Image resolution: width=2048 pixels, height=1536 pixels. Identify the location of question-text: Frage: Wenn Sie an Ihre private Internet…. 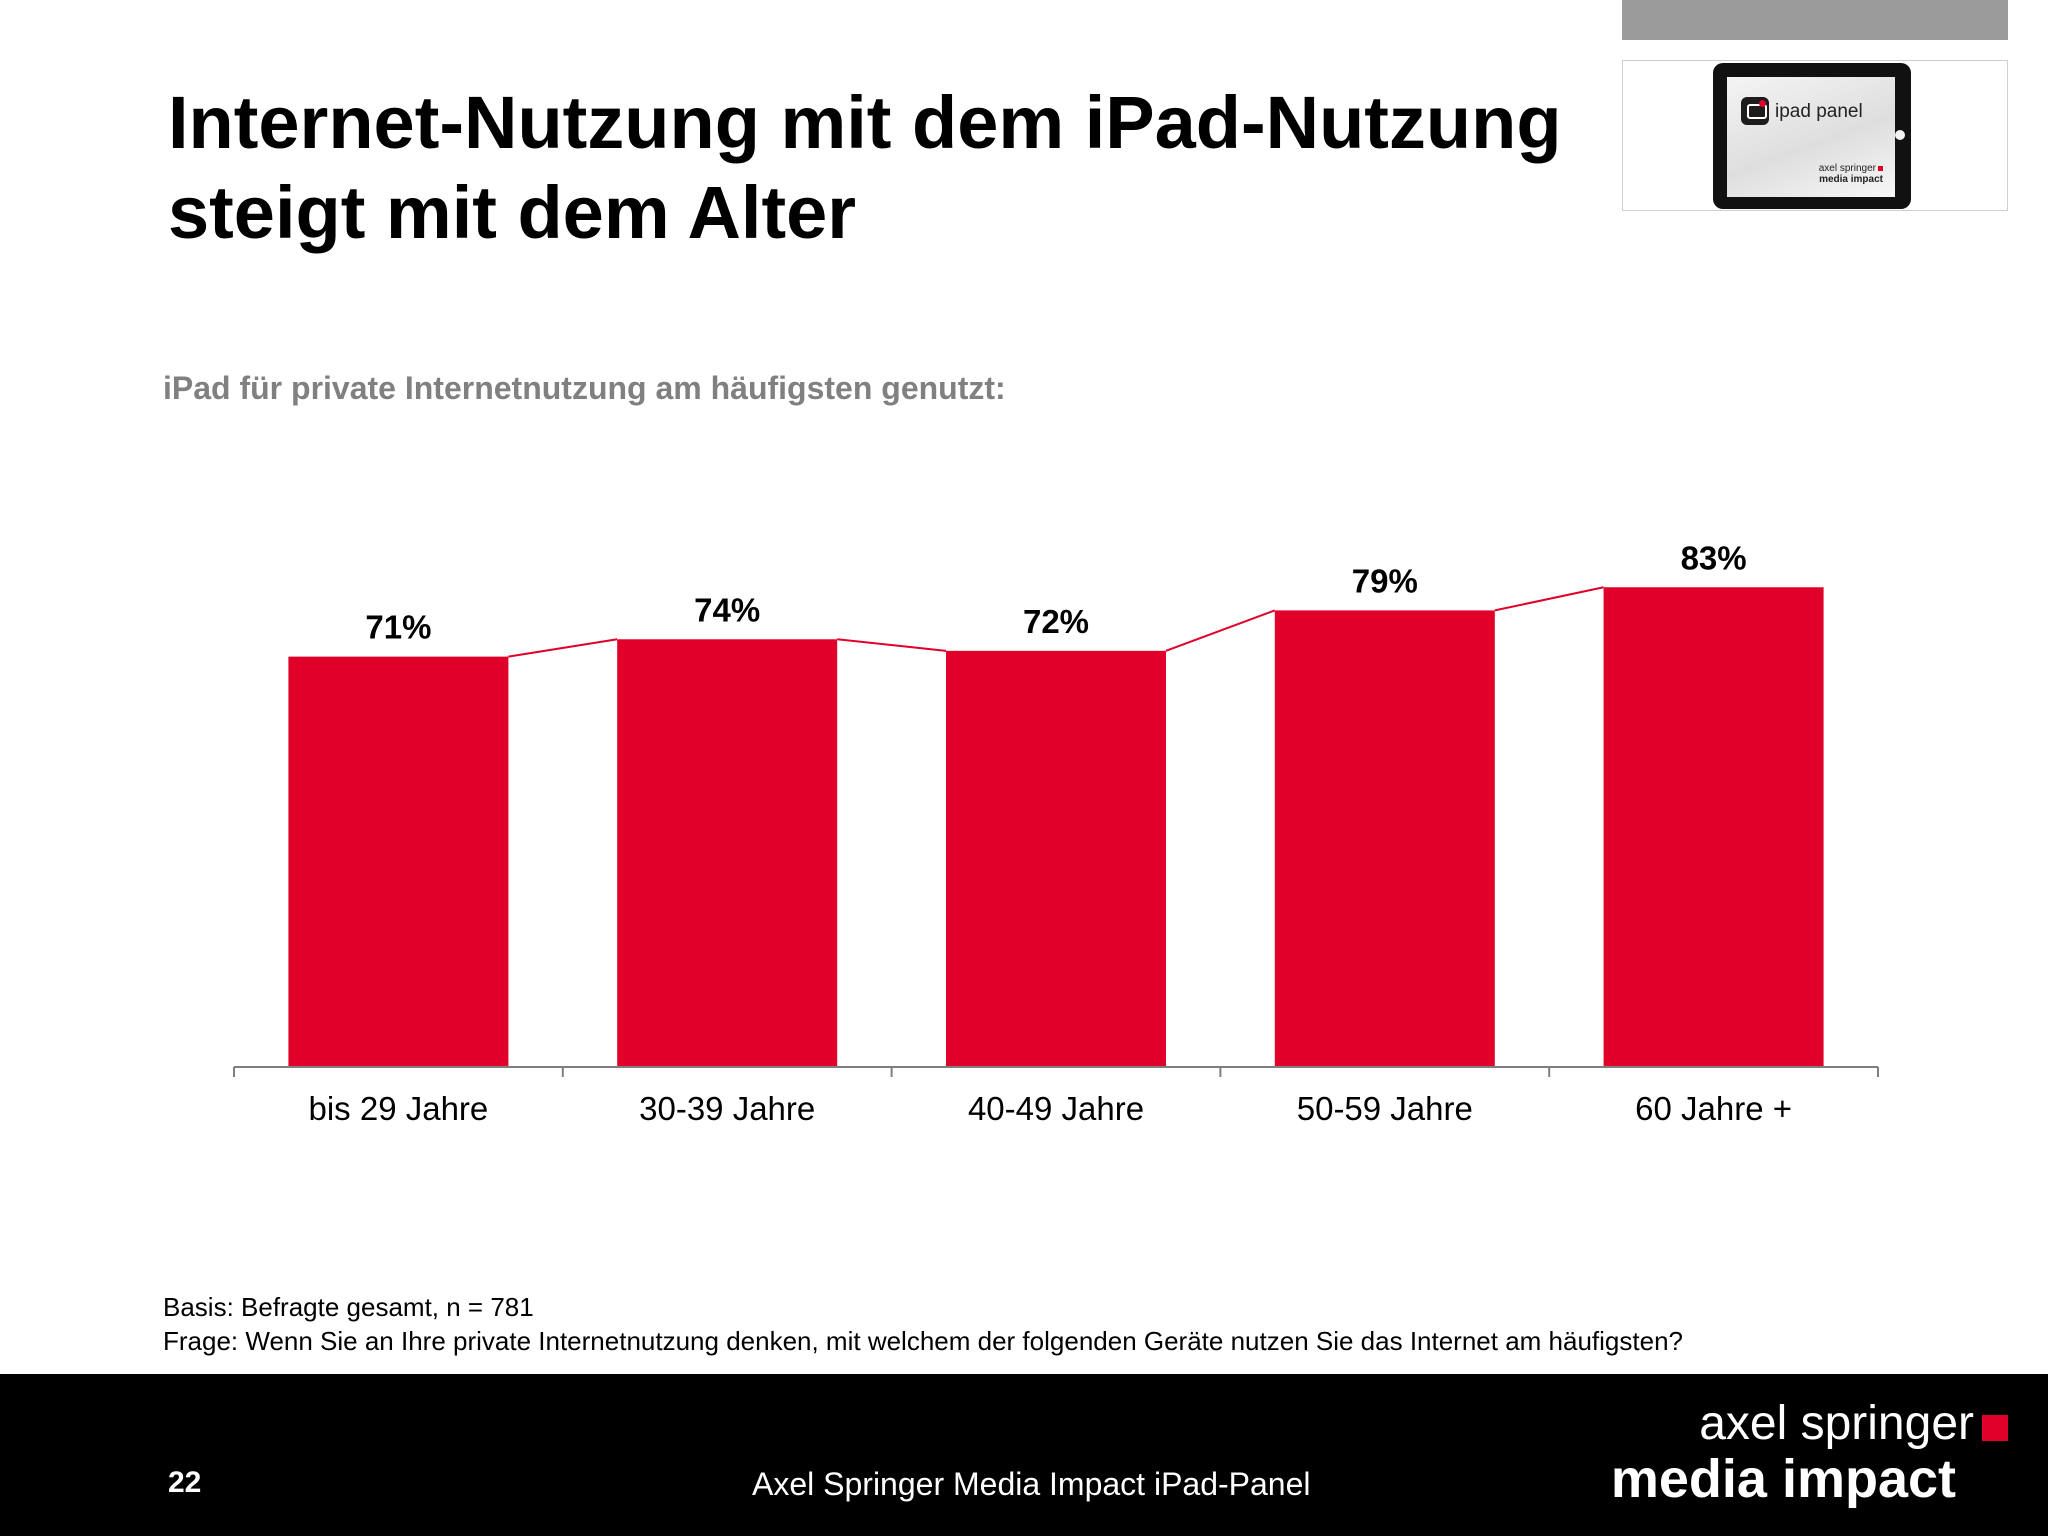
(923, 1341).